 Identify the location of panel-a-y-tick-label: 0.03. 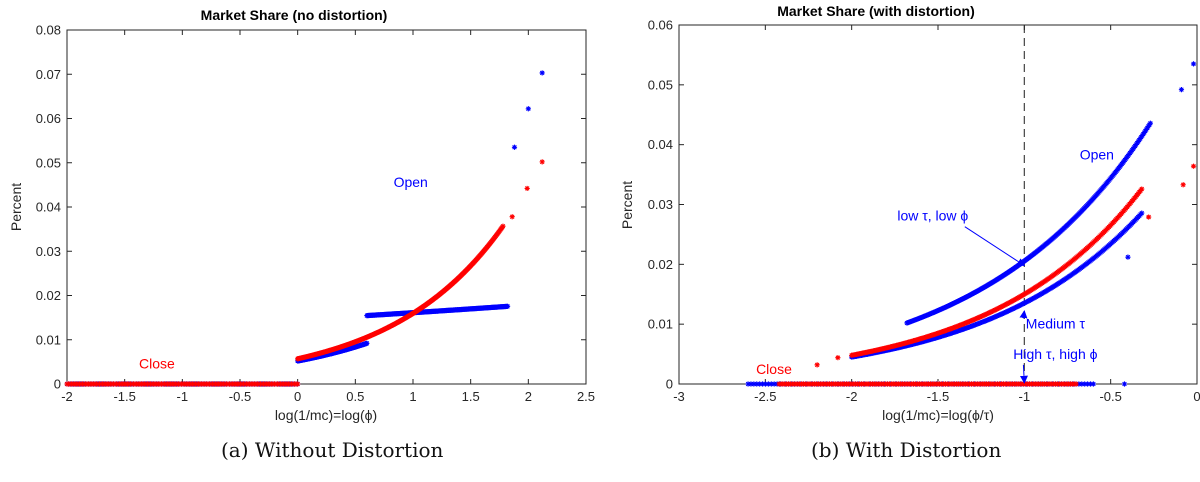
(48, 251).